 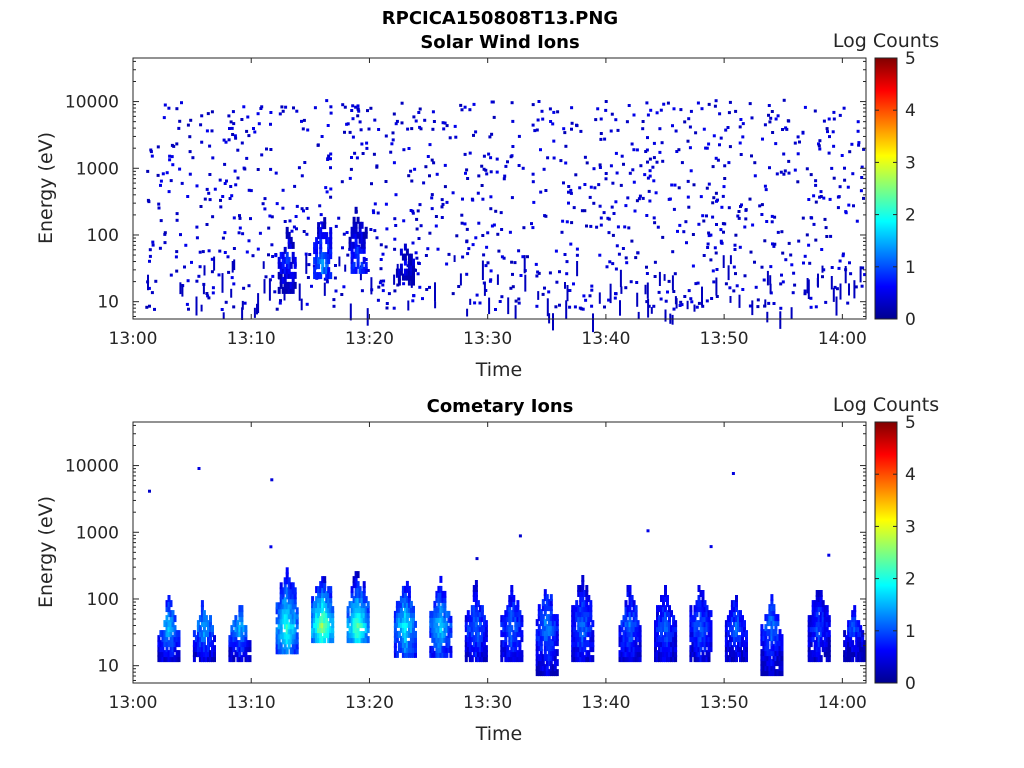 What do you see at coordinates (910, 684) in the screenshot?
I see `colorbar-tick-label: 0` at bounding box center [910, 684].